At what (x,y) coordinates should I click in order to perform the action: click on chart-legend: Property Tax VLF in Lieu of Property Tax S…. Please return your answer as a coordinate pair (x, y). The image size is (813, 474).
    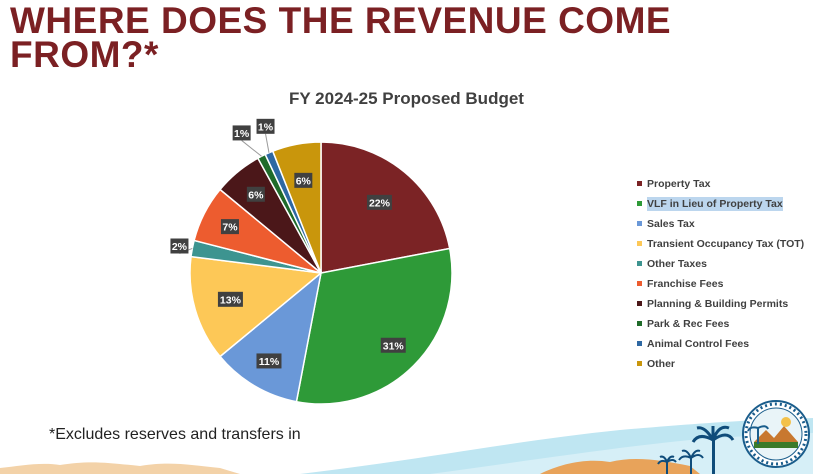
    Looking at the image, I should click on (720, 277).